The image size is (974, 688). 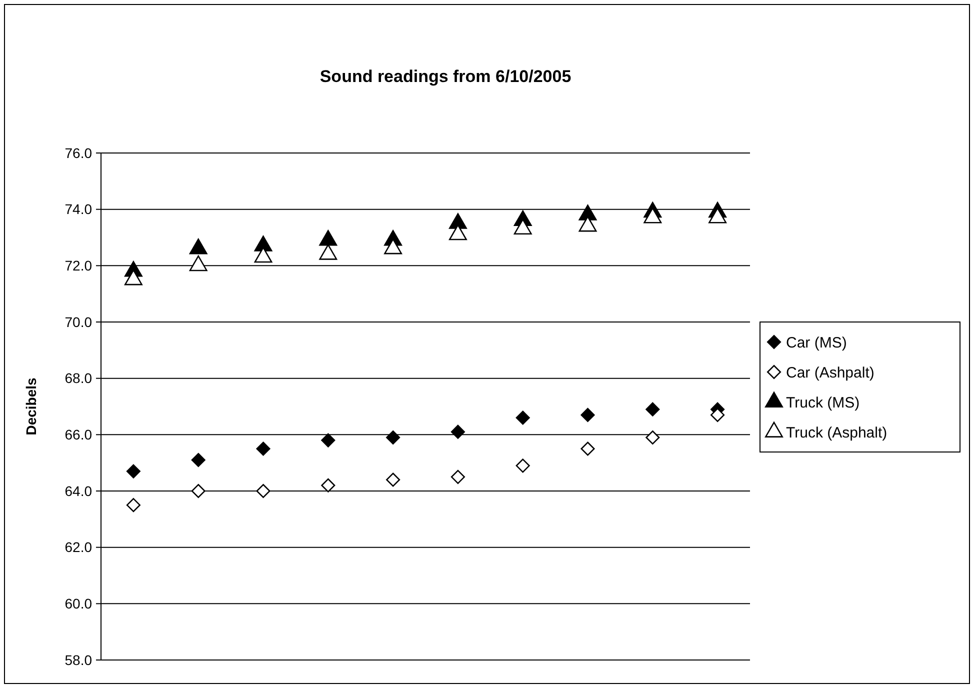 I want to click on y-tick-label: 76.0, so click(x=78, y=152).